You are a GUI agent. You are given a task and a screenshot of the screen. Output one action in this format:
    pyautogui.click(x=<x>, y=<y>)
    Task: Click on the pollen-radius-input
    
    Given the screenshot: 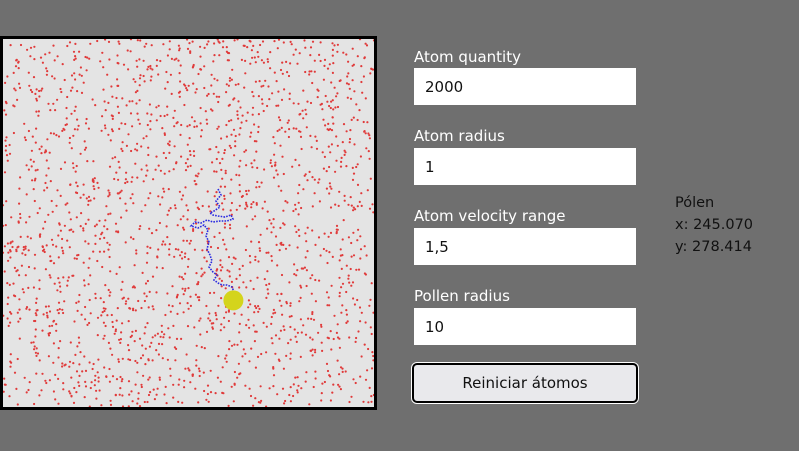 What is the action you would take?
    pyautogui.click(x=525, y=326)
    